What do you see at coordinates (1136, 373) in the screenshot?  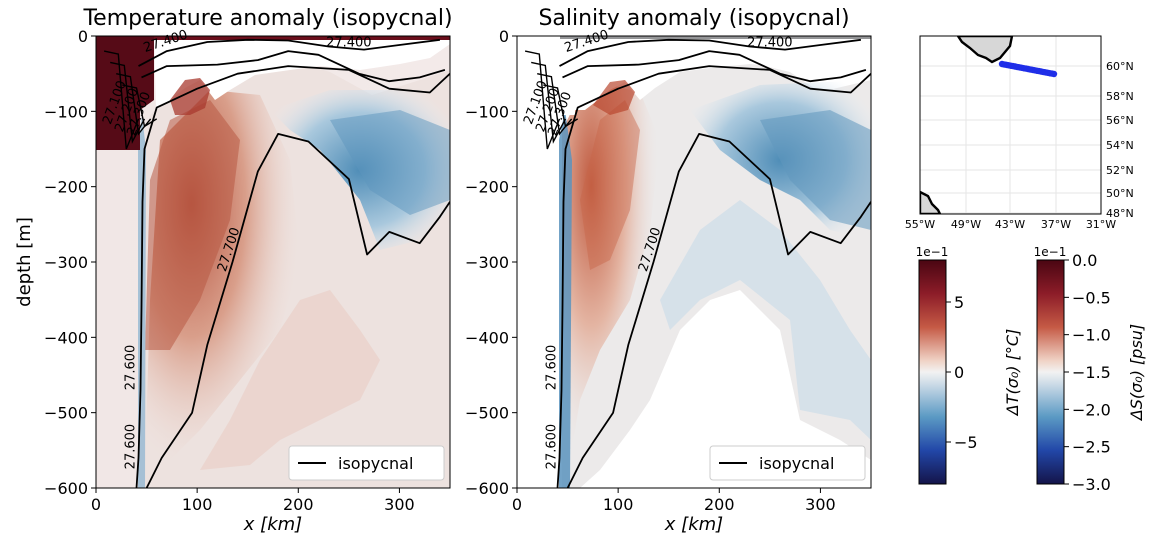 I see `salinity-colorbar-label: ΔS(σ₀) [psu]` at bounding box center [1136, 373].